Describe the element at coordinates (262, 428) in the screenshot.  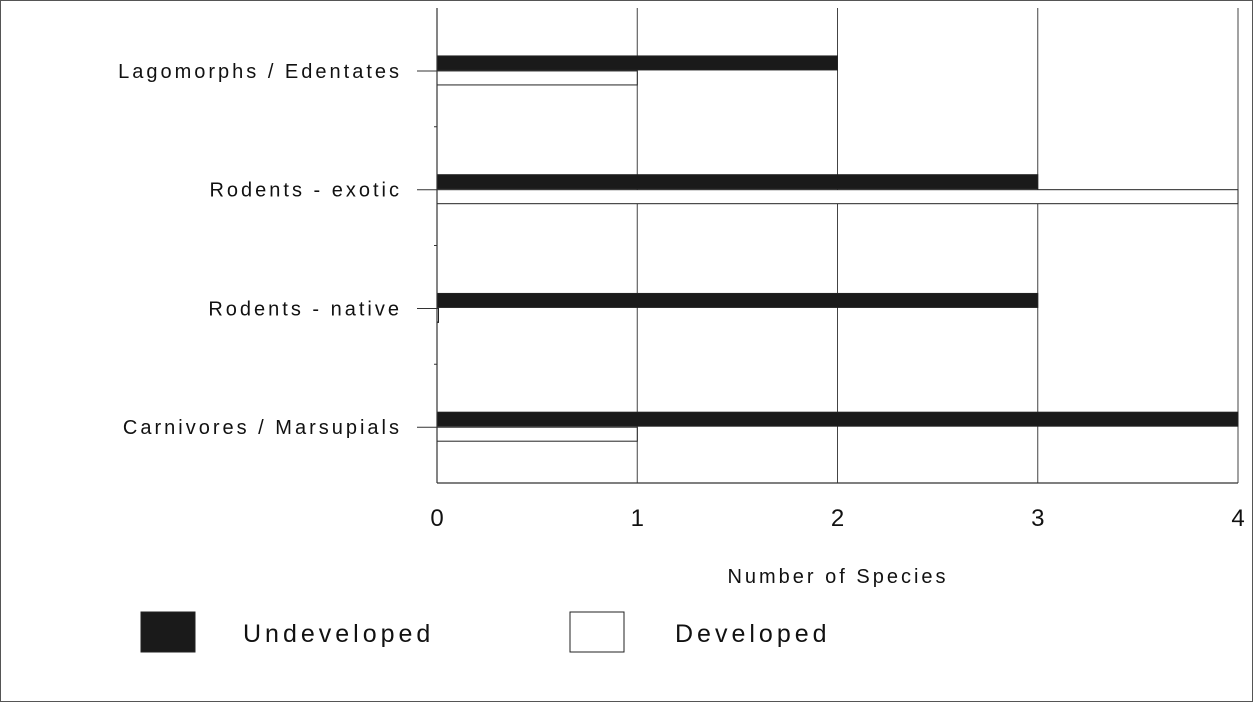
I see `category-label: Carnivores / Marsupials` at that location.